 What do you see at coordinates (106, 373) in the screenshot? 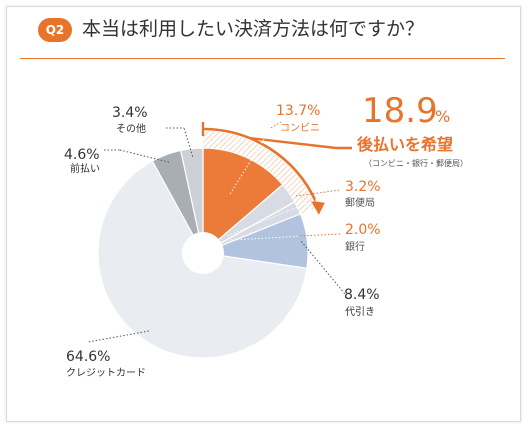
I see `label-name-クレジットカード: クレジットカード` at bounding box center [106, 373].